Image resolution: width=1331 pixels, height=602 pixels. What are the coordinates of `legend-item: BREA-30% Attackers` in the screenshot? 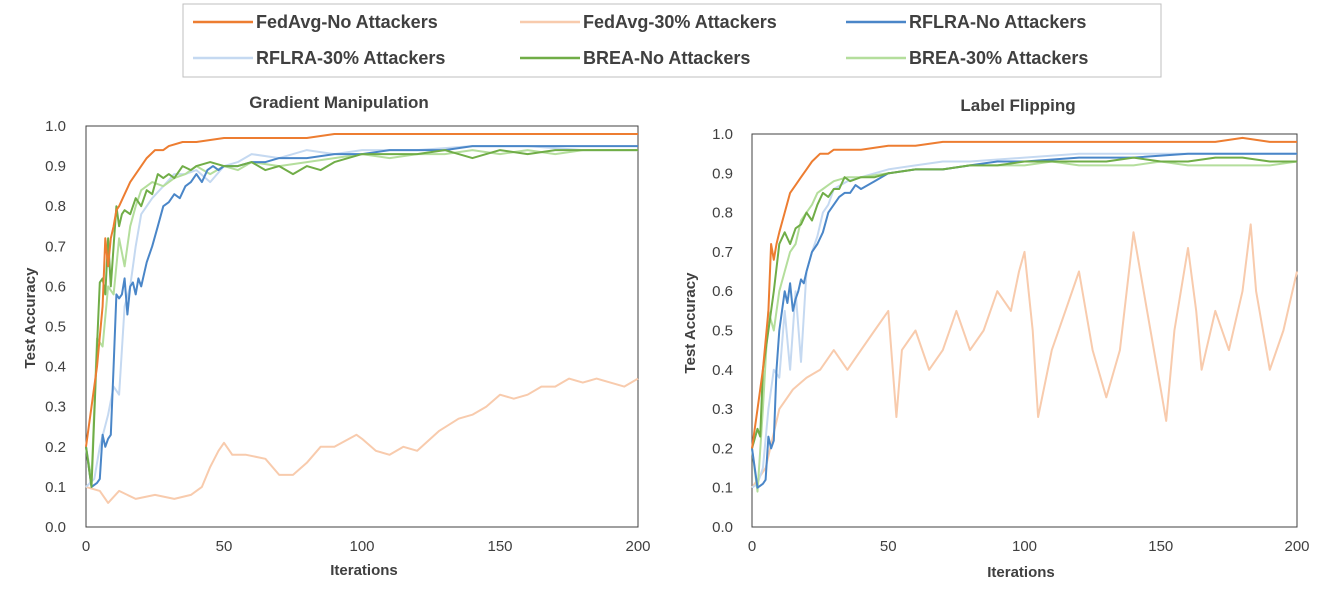 It's located at (967, 58).